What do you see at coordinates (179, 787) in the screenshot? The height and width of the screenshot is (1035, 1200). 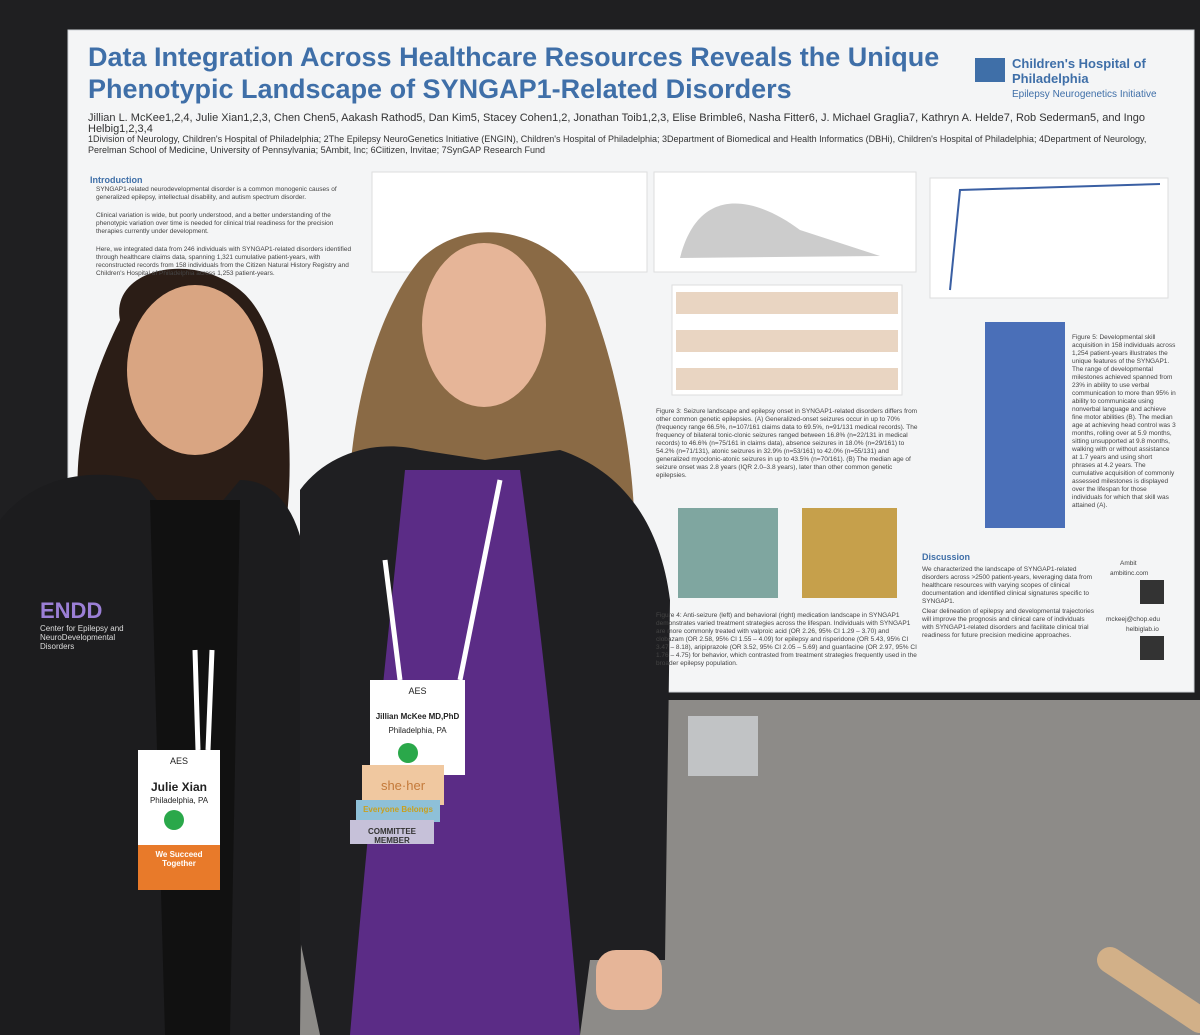 I see `badge-name: Julie Xian` at bounding box center [179, 787].